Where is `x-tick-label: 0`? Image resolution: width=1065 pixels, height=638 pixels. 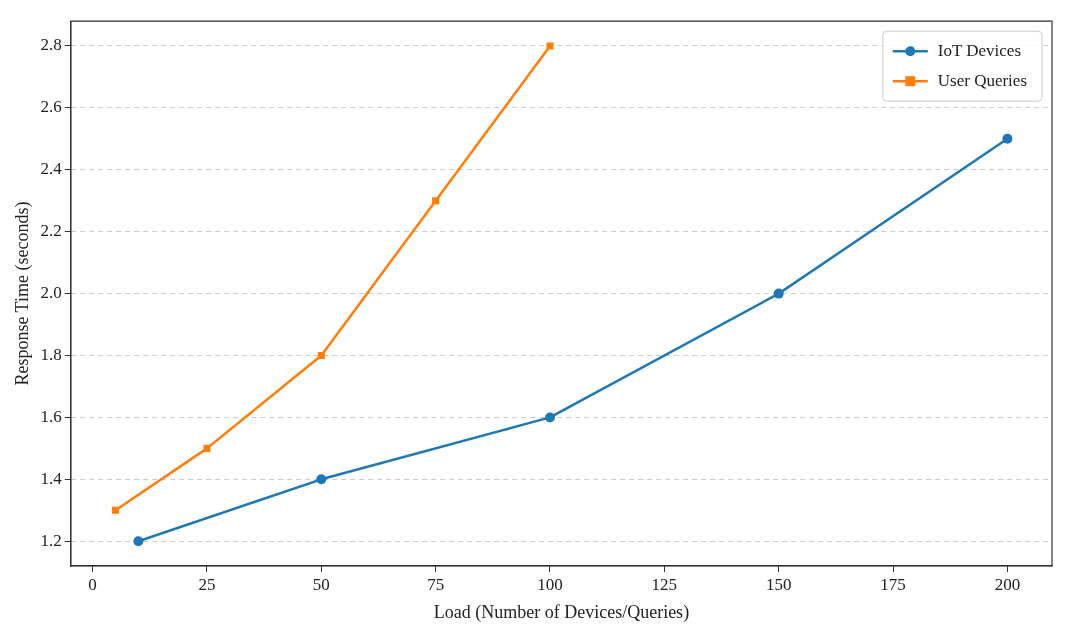
x-tick-label: 0 is located at coordinates (92, 584).